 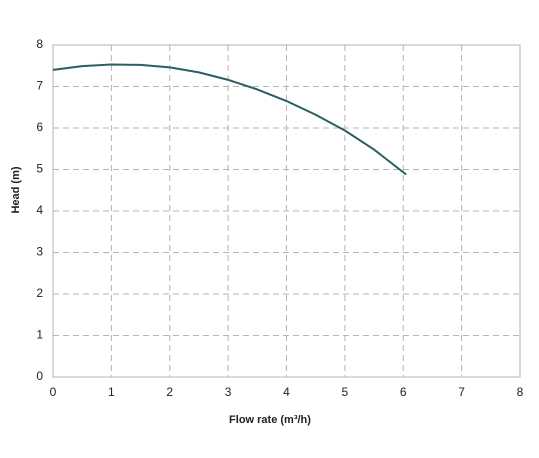 What do you see at coordinates (39, 335) in the screenshot?
I see `y-tick-label: 1` at bounding box center [39, 335].